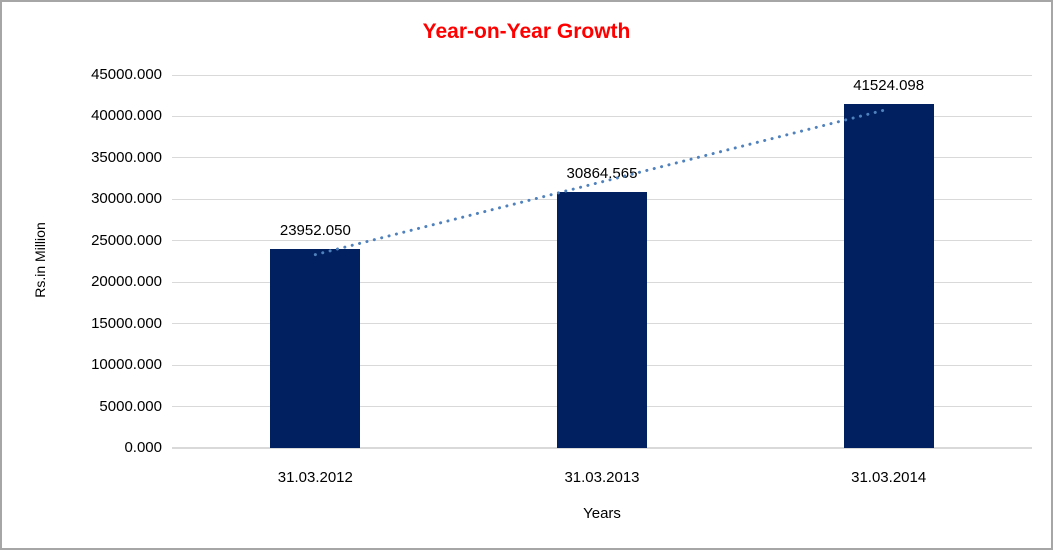 This screenshot has width=1053, height=550. Describe the element at coordinates (602, 477) in the screenshot. I see `x-tick-label: 31.03.2013` at that location.